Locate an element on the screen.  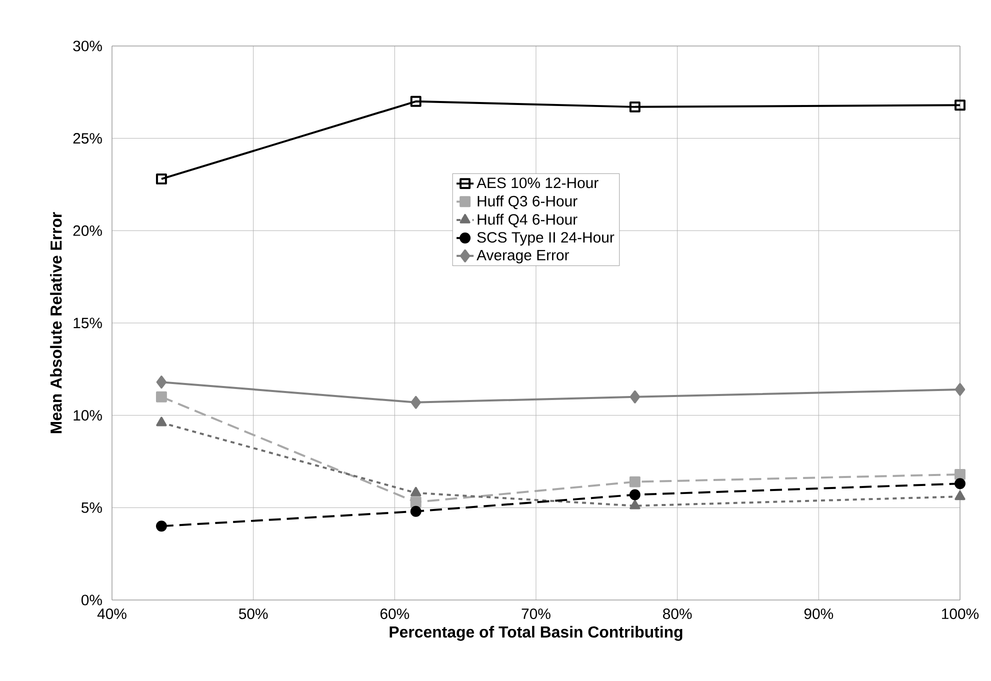
legend-label: Huff Q4 6-Hour is located at coordinates (528, 221).